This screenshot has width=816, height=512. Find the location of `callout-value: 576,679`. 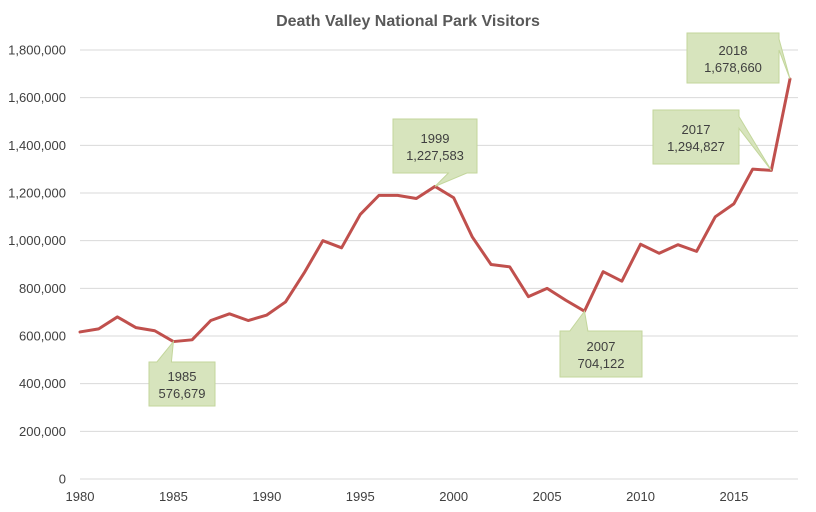

callout-value: 576,679 is located at coordinates (182, 393).